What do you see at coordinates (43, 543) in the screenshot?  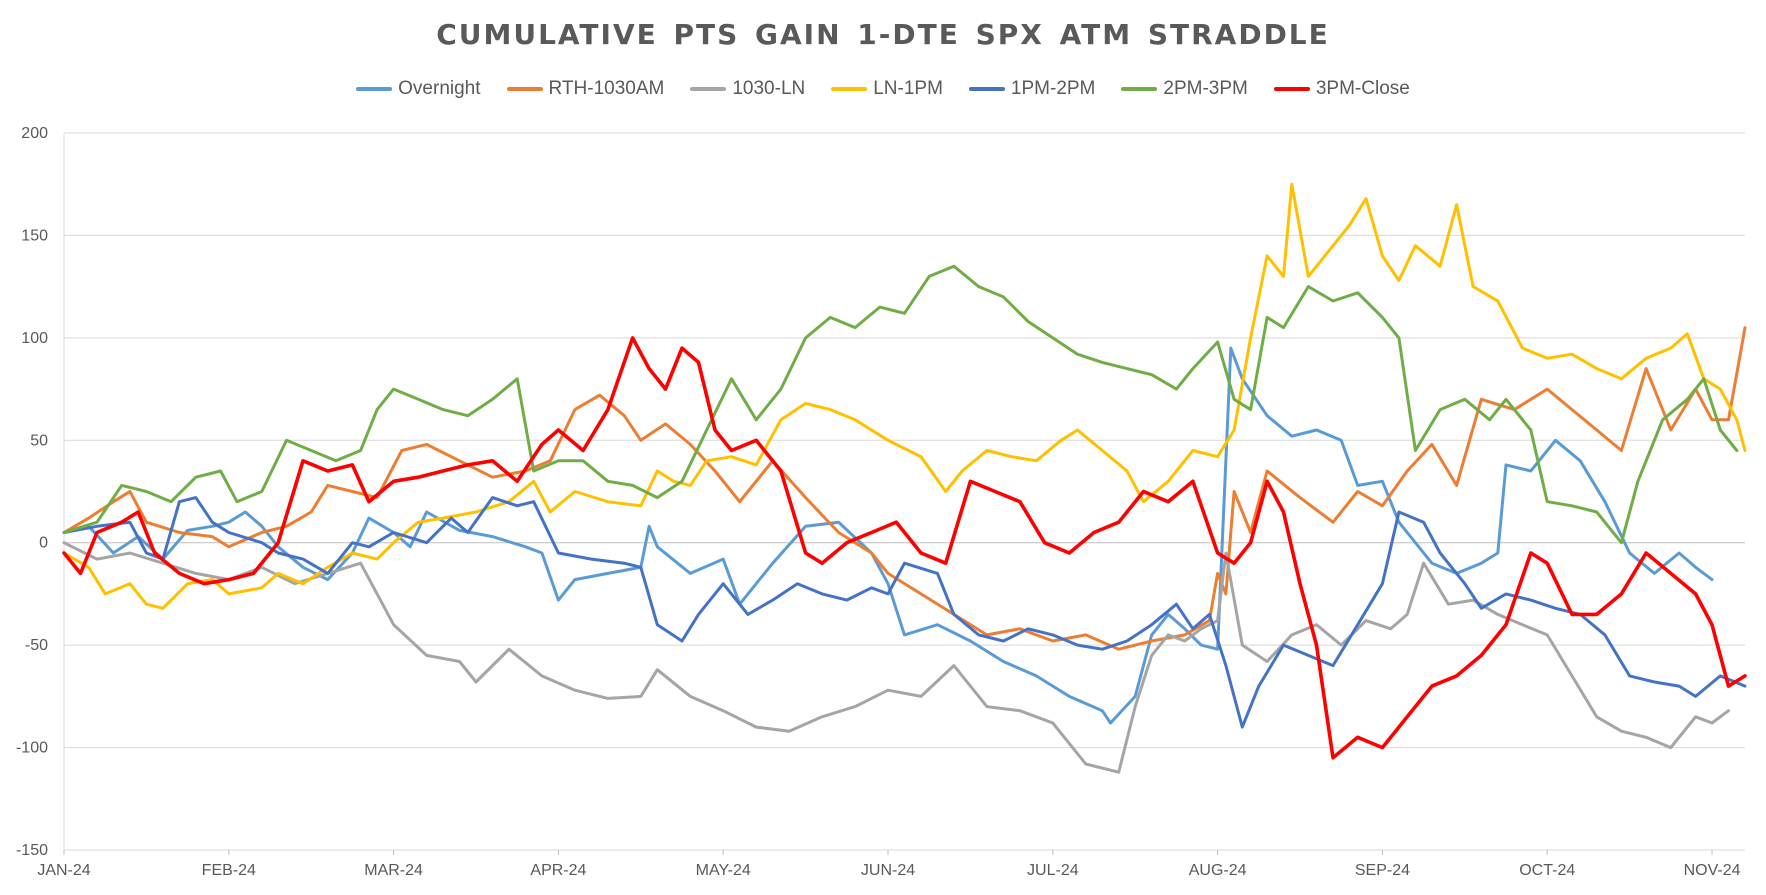 I see `y-tick-label: 0` at bounding box center [43, 543].